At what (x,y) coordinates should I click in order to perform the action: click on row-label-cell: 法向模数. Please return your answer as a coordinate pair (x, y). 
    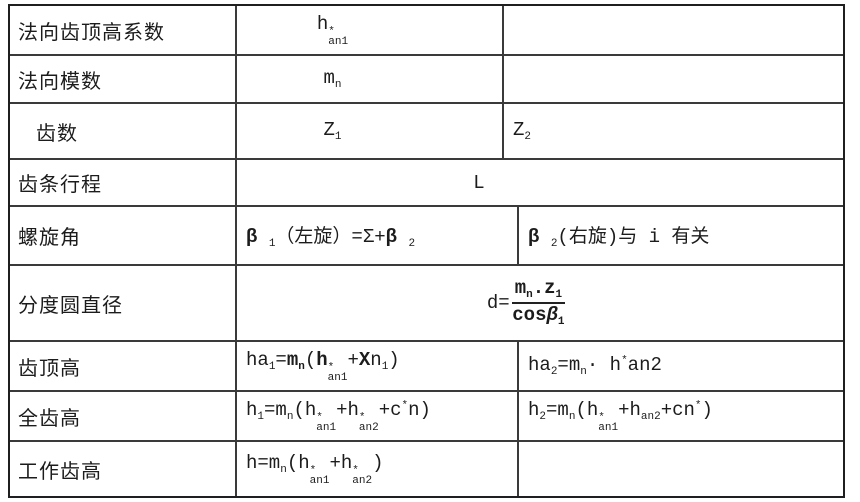
    Looking at the image, I should click on (122, 79).